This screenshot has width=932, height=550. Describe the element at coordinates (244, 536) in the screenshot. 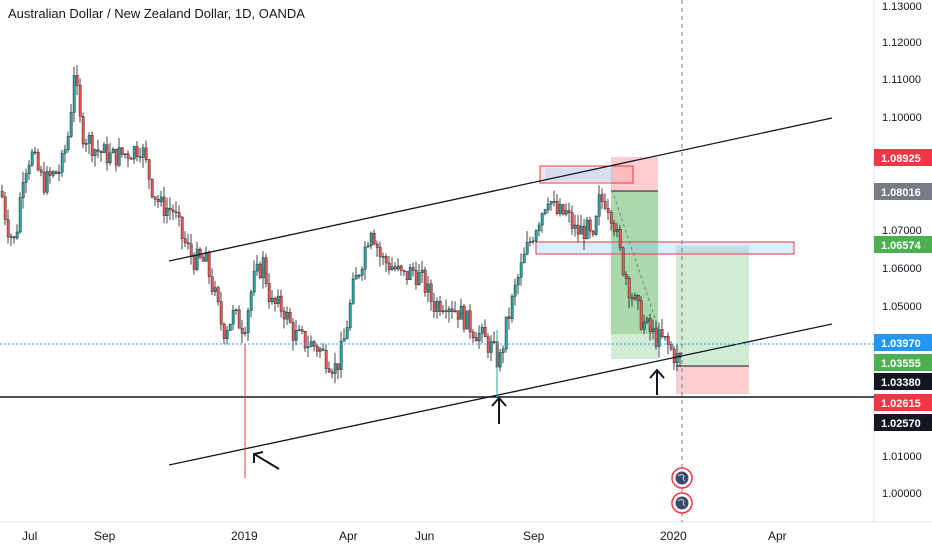

I see `x-tick-label: 2019` at that location.